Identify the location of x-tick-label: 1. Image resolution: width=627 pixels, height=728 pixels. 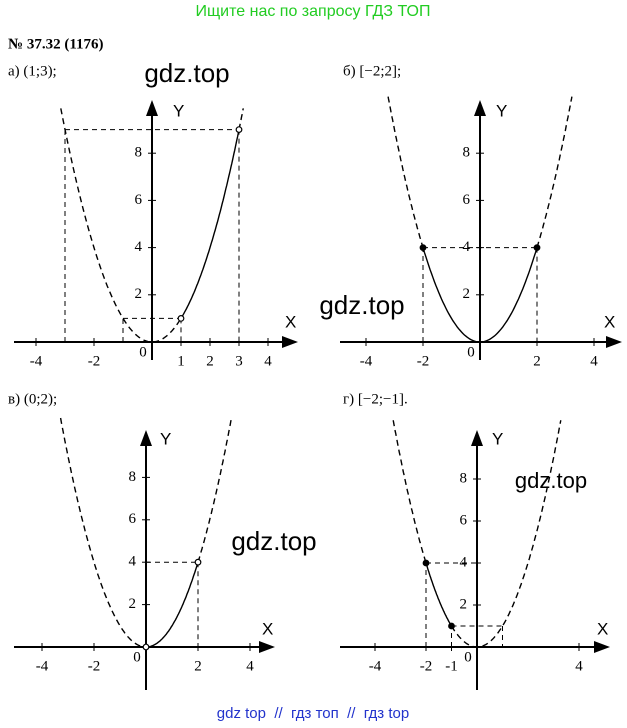
(181, 361).